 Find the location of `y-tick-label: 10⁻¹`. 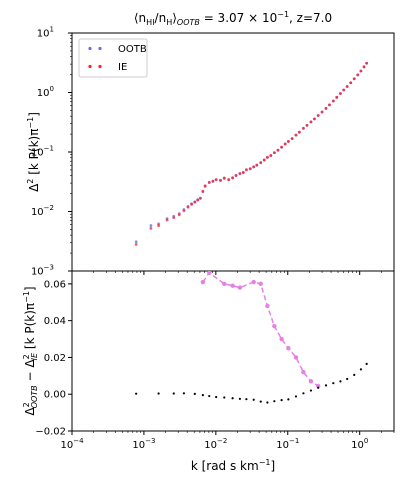

y-tick-label: 10⁻¹ is located at coordinates (42, 152).